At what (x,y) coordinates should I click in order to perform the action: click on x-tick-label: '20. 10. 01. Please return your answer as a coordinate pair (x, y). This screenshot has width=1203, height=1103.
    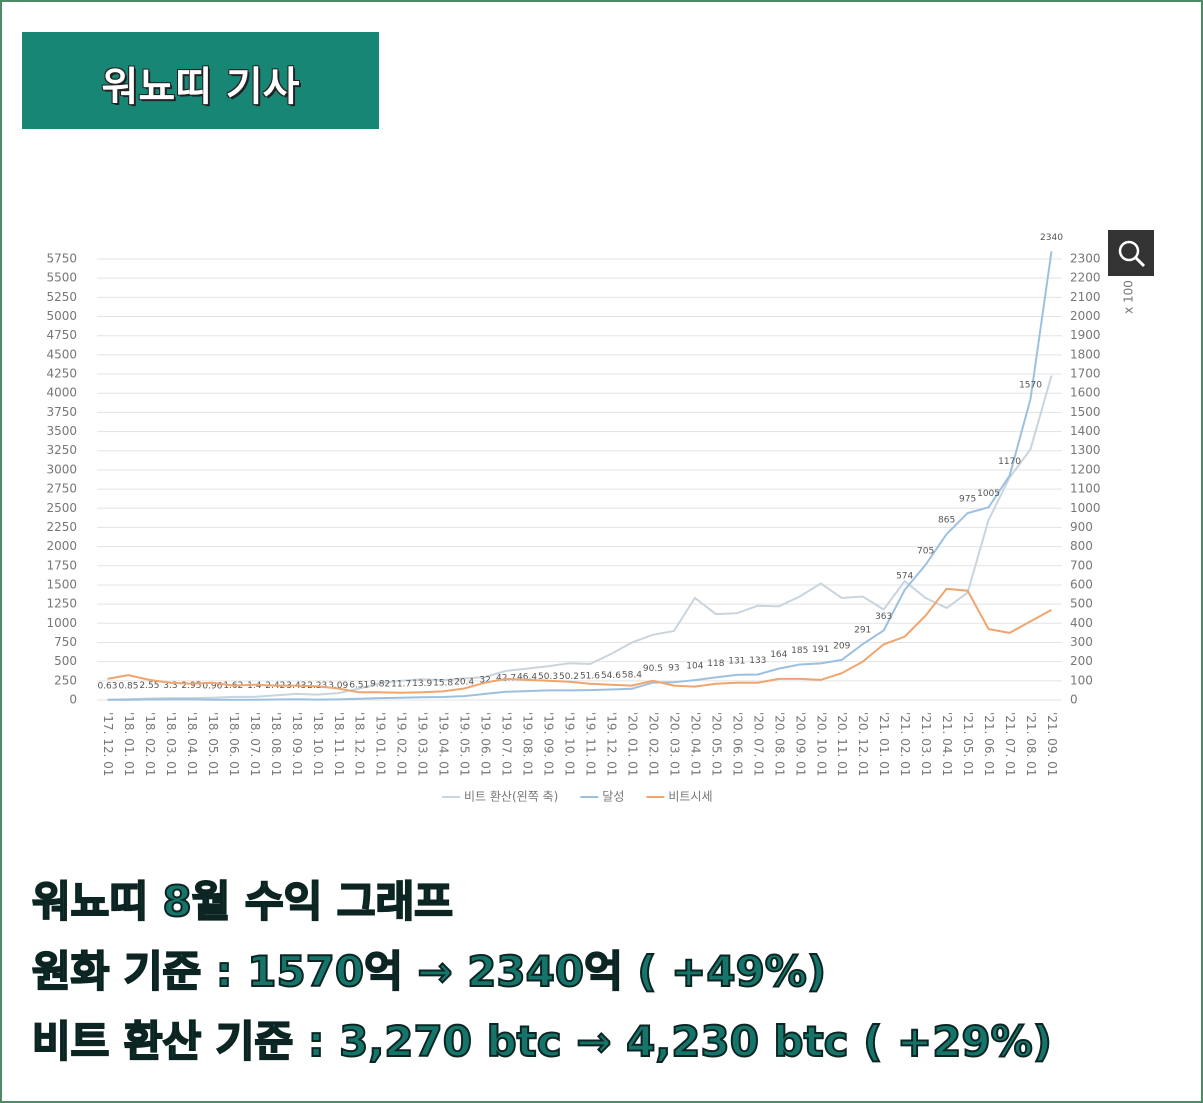
    Looking at the image, I should click on (821, 744).